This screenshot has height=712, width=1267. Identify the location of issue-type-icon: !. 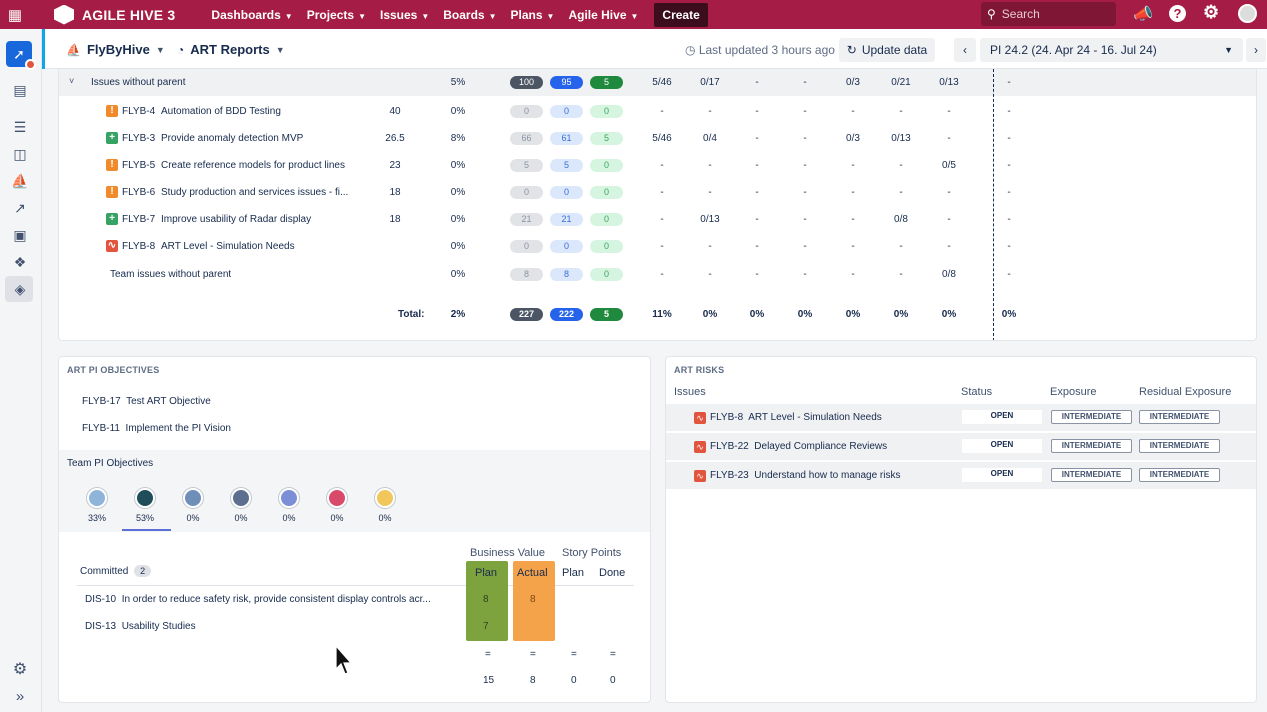
(112, 192).